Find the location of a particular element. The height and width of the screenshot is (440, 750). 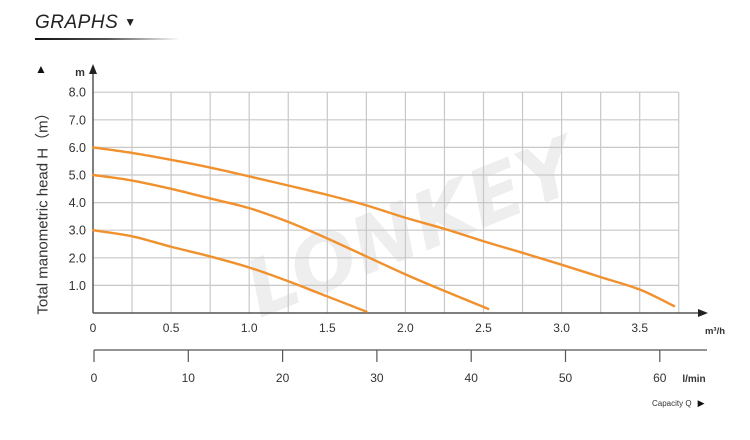

y-tick-label: 1.0 is located at coordinates (77, 286).